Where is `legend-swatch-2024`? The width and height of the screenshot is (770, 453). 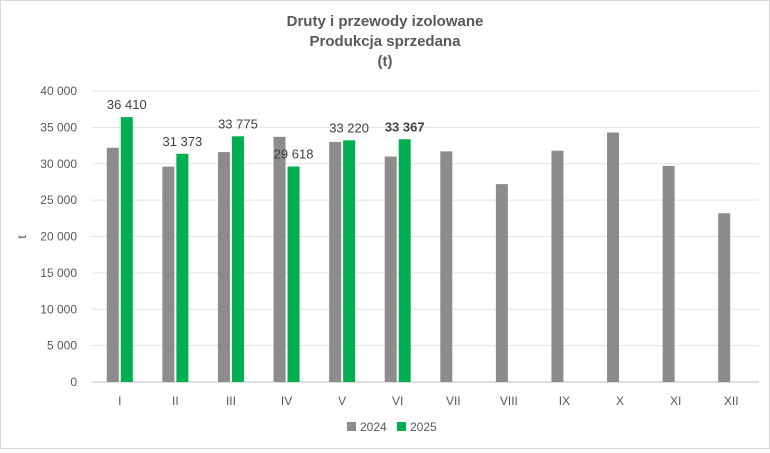
legend-swatch-2024 is located at coordinates (351, 426).